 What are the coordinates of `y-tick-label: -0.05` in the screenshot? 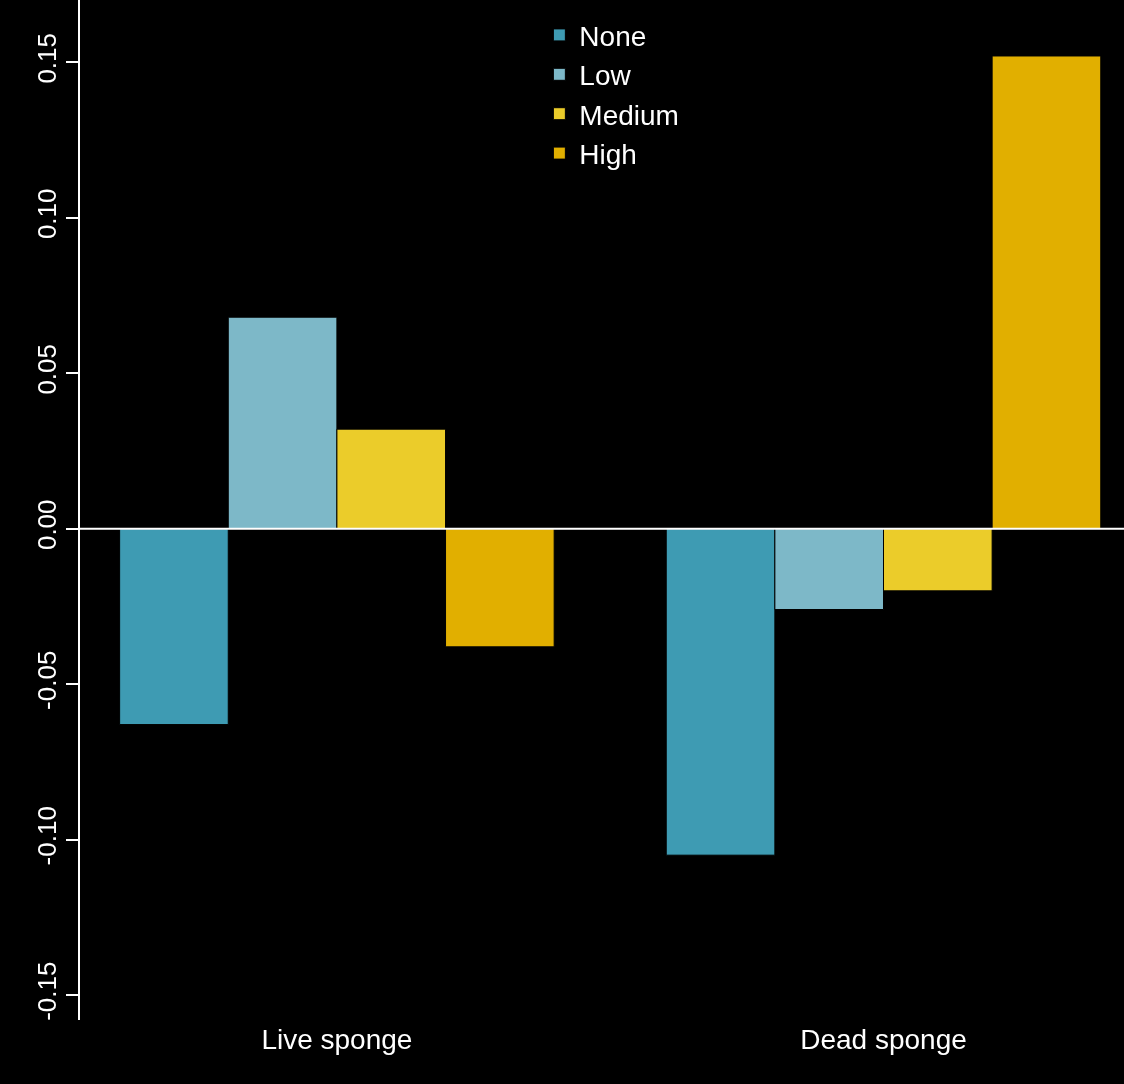 It's located at (46, 680).